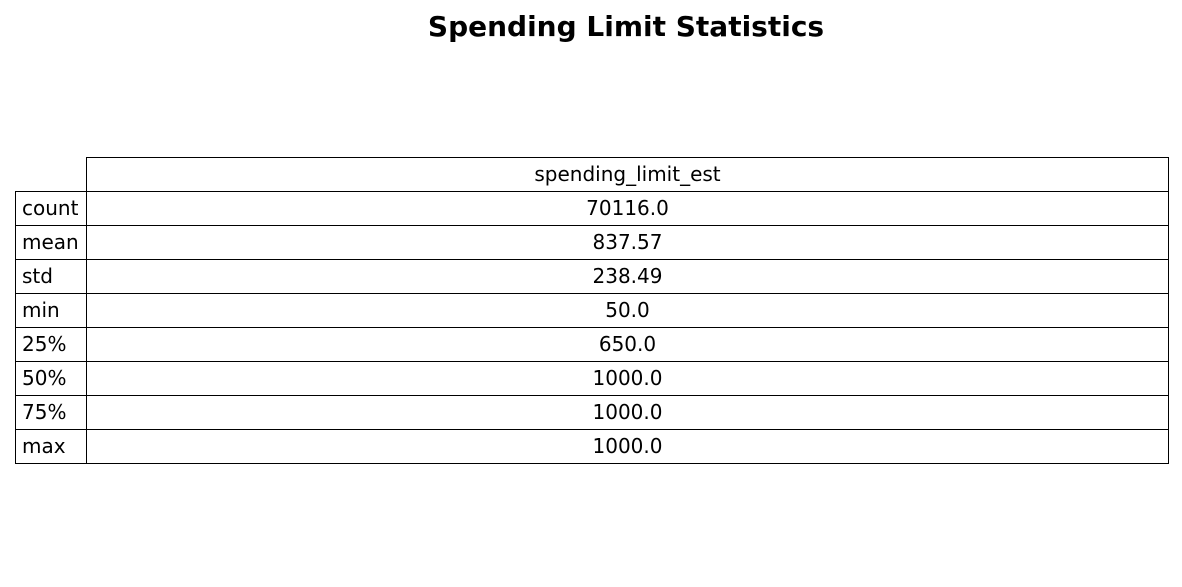 The image size is (1182, 587). Describe the element at coordinates (51, 412) in the screenshot. I see `row-label: 75%` at that location.